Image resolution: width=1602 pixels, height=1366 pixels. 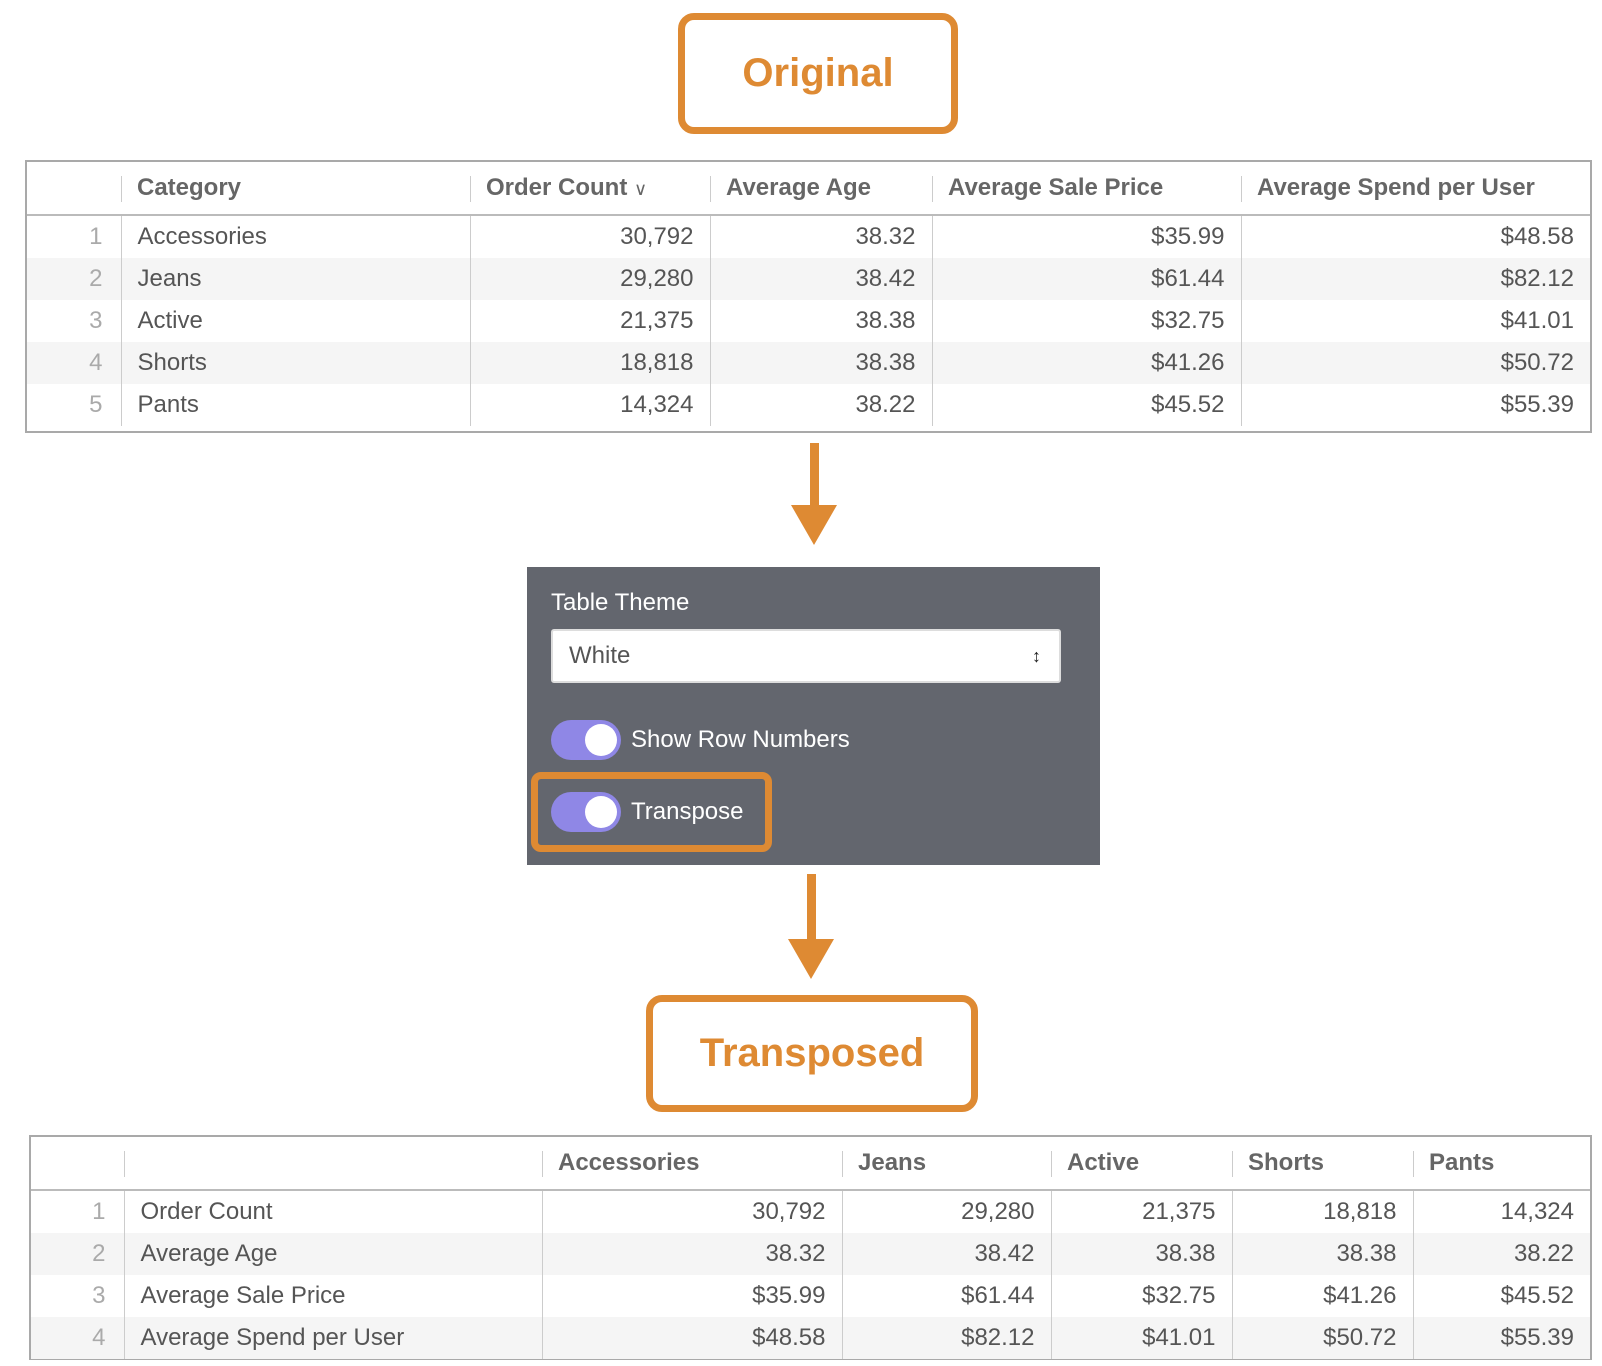 I want to click on category-cell: Shorts, so click(x=295, y=363).